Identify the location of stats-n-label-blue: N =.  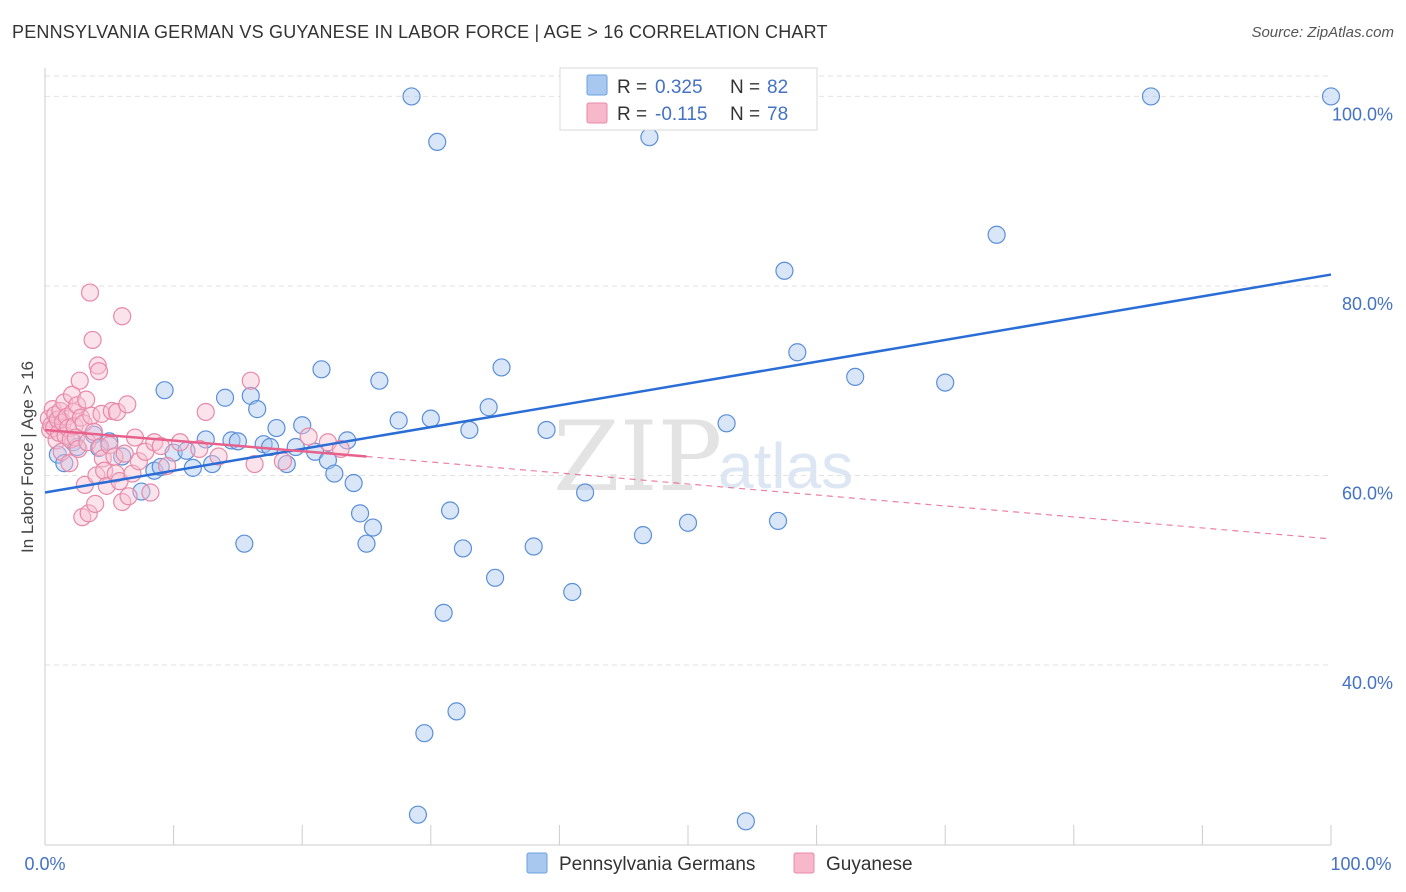
(745, 87).